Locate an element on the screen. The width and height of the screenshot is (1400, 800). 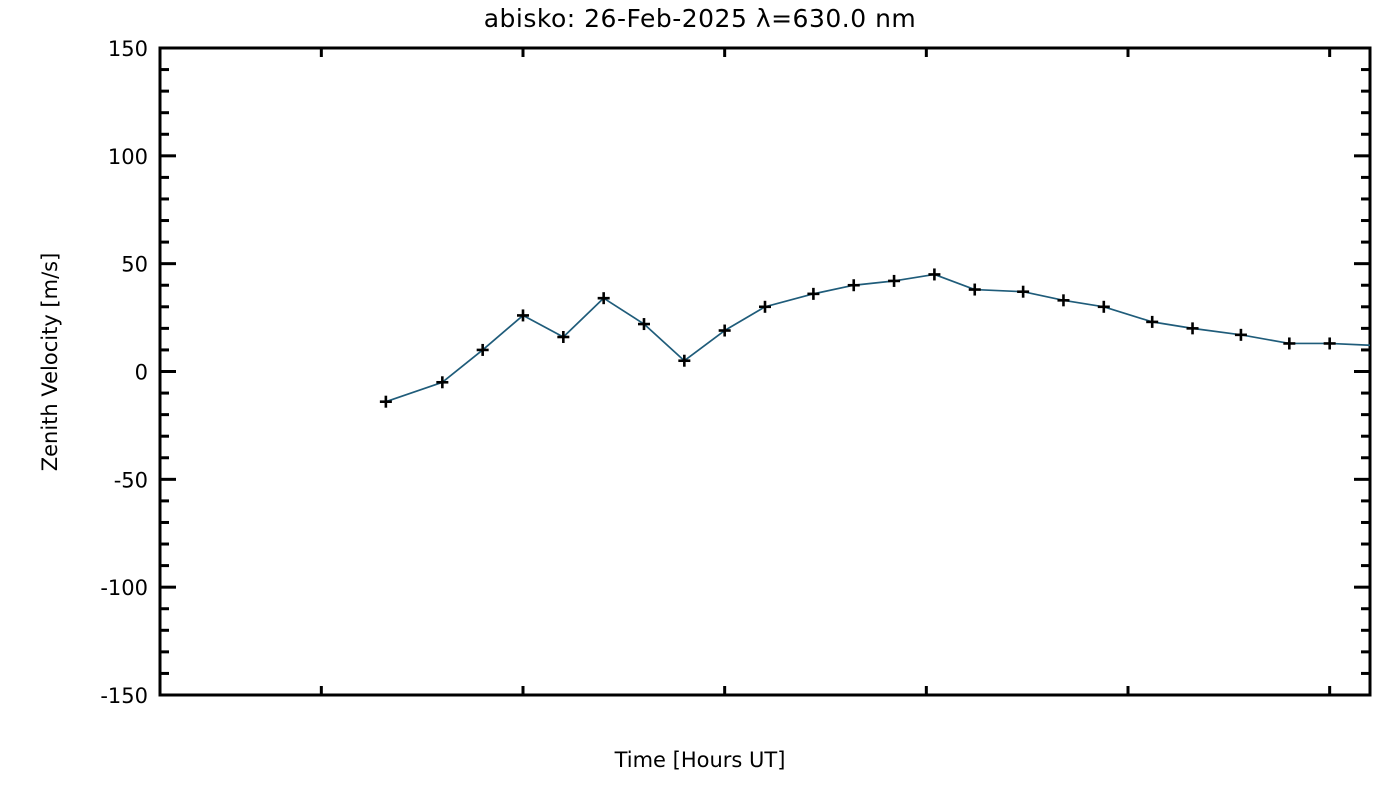
series-line is located at coordinates (877, 338).